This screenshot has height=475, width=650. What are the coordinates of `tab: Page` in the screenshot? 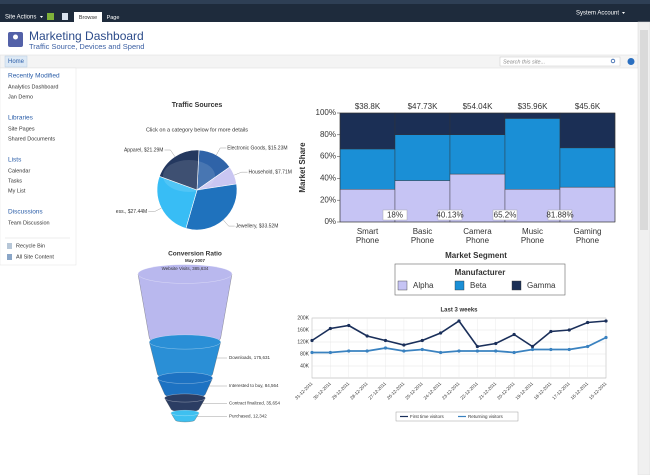 It's located at (113, 18).